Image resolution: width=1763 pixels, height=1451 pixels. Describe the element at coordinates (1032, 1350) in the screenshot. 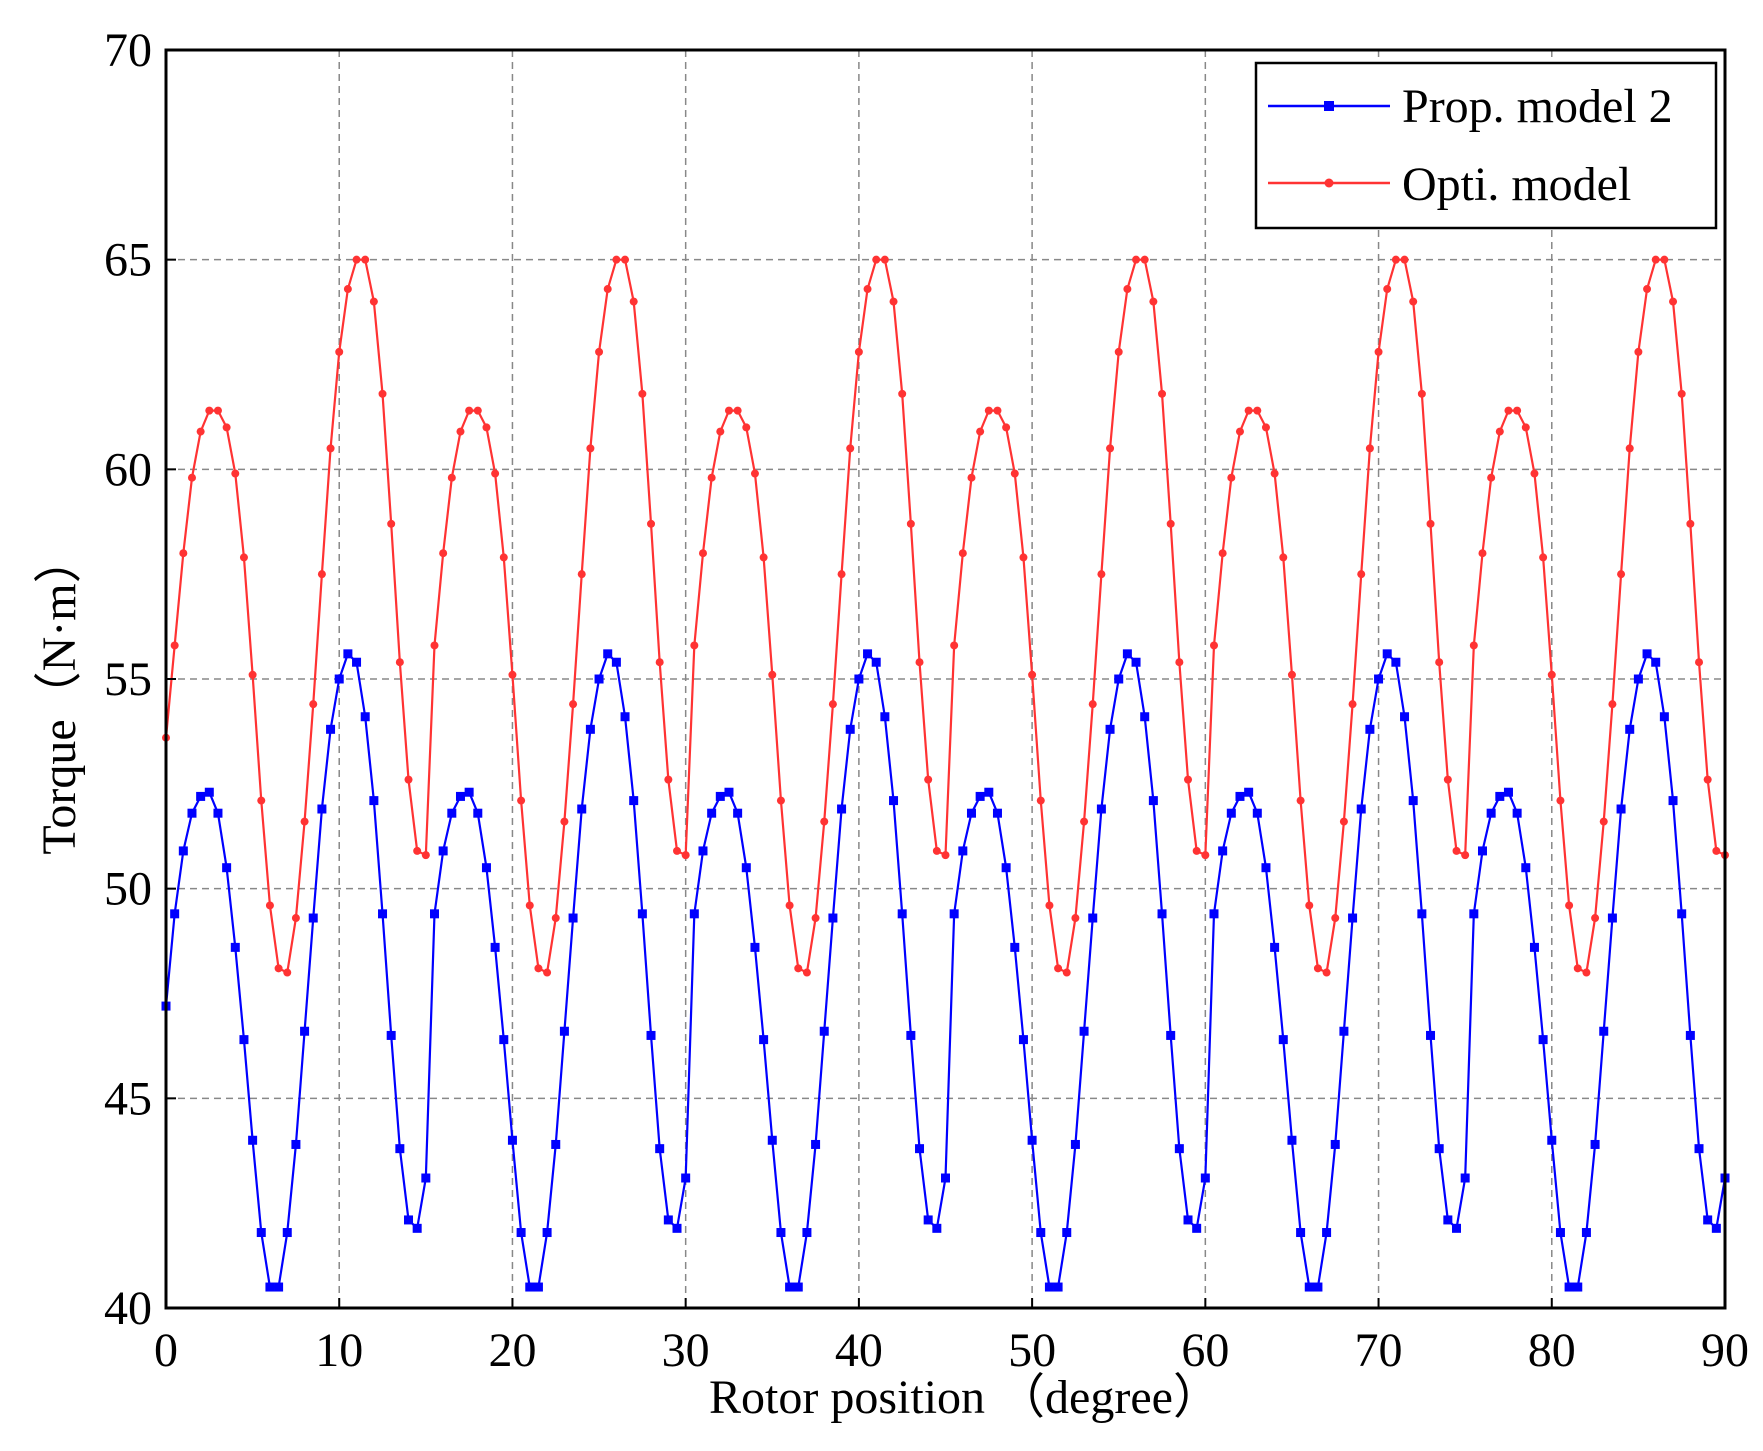

I see `x-tick-label: 50` at that location.